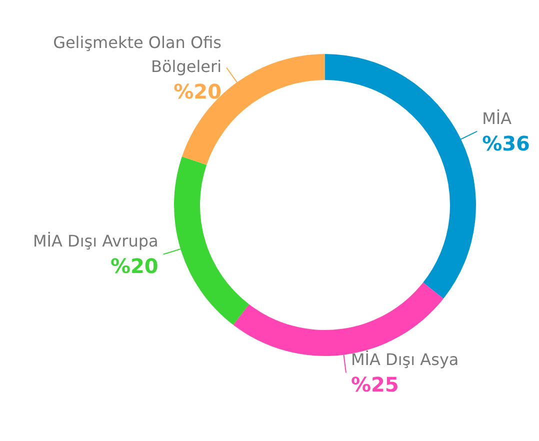  I want to click on slice-label: MİA, so click(497, 118).